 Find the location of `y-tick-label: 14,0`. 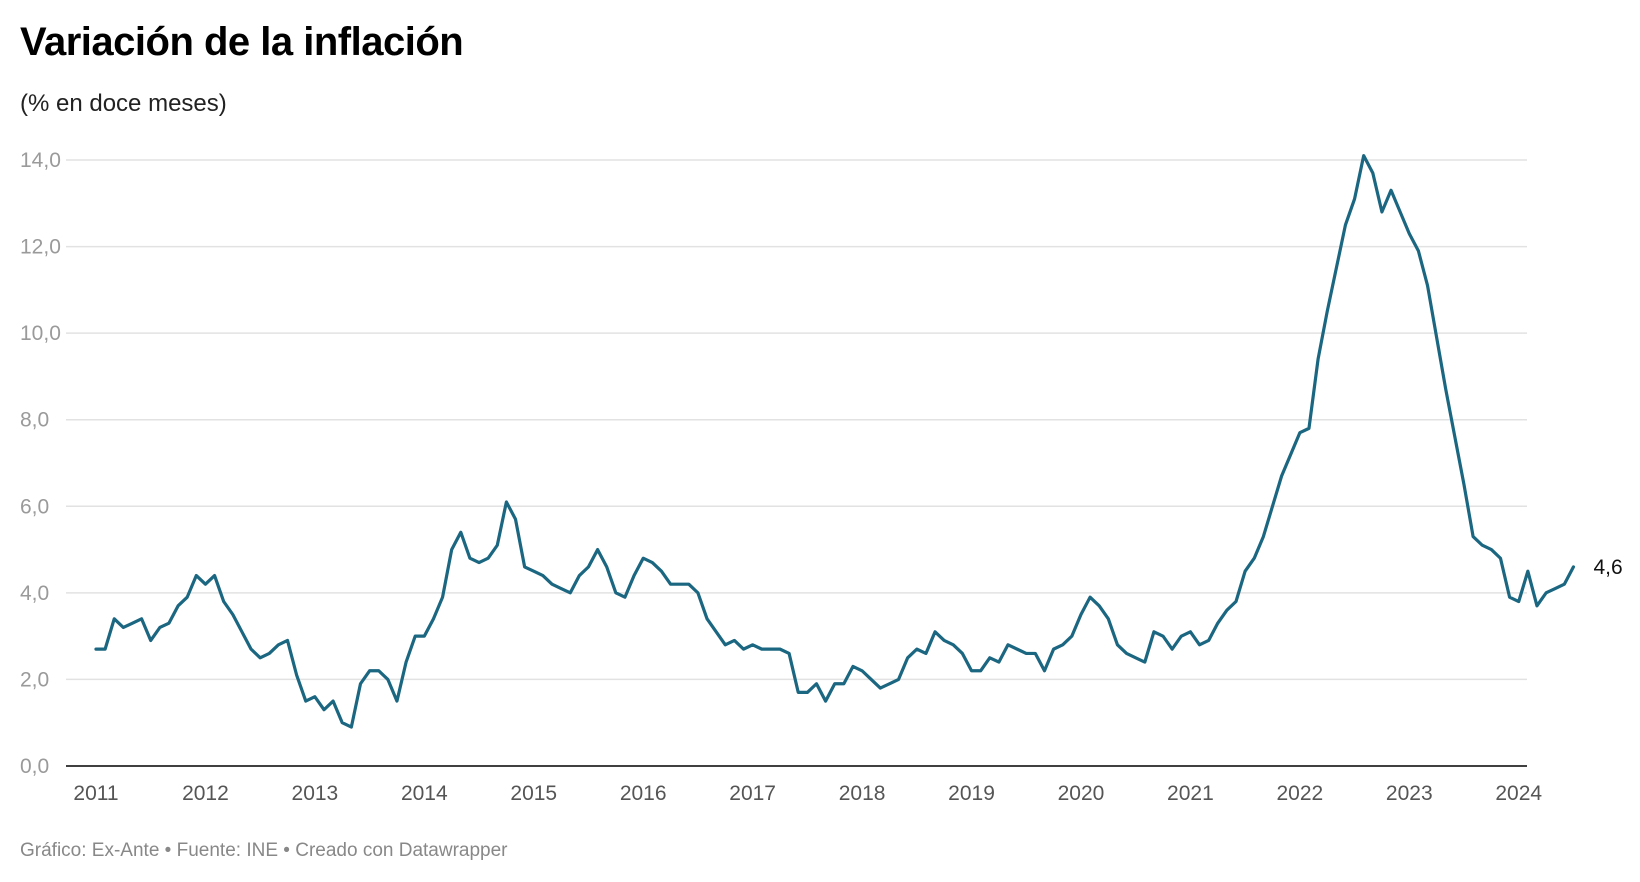

y-tick-label: 14,0 is located at coordinates (40, 160).